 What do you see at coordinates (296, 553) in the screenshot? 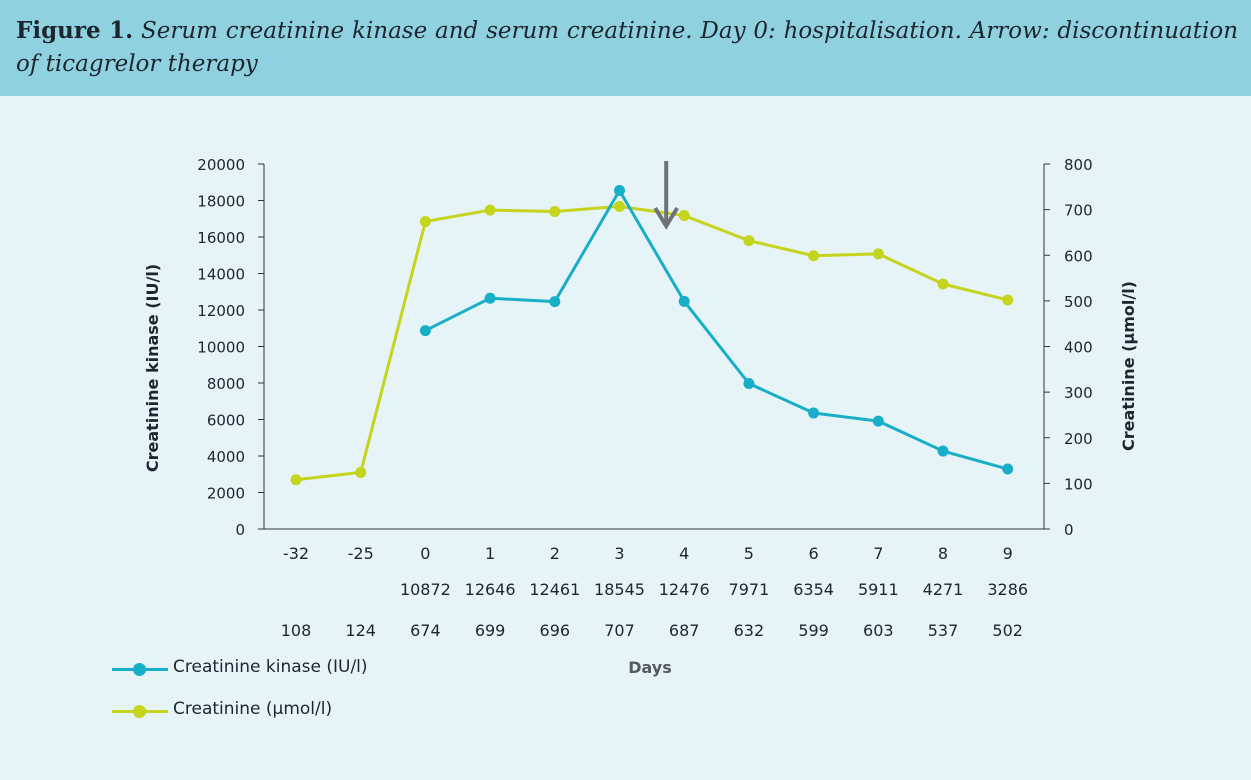
I see `x-tick-label: -32` at bounding box center [296, 553].